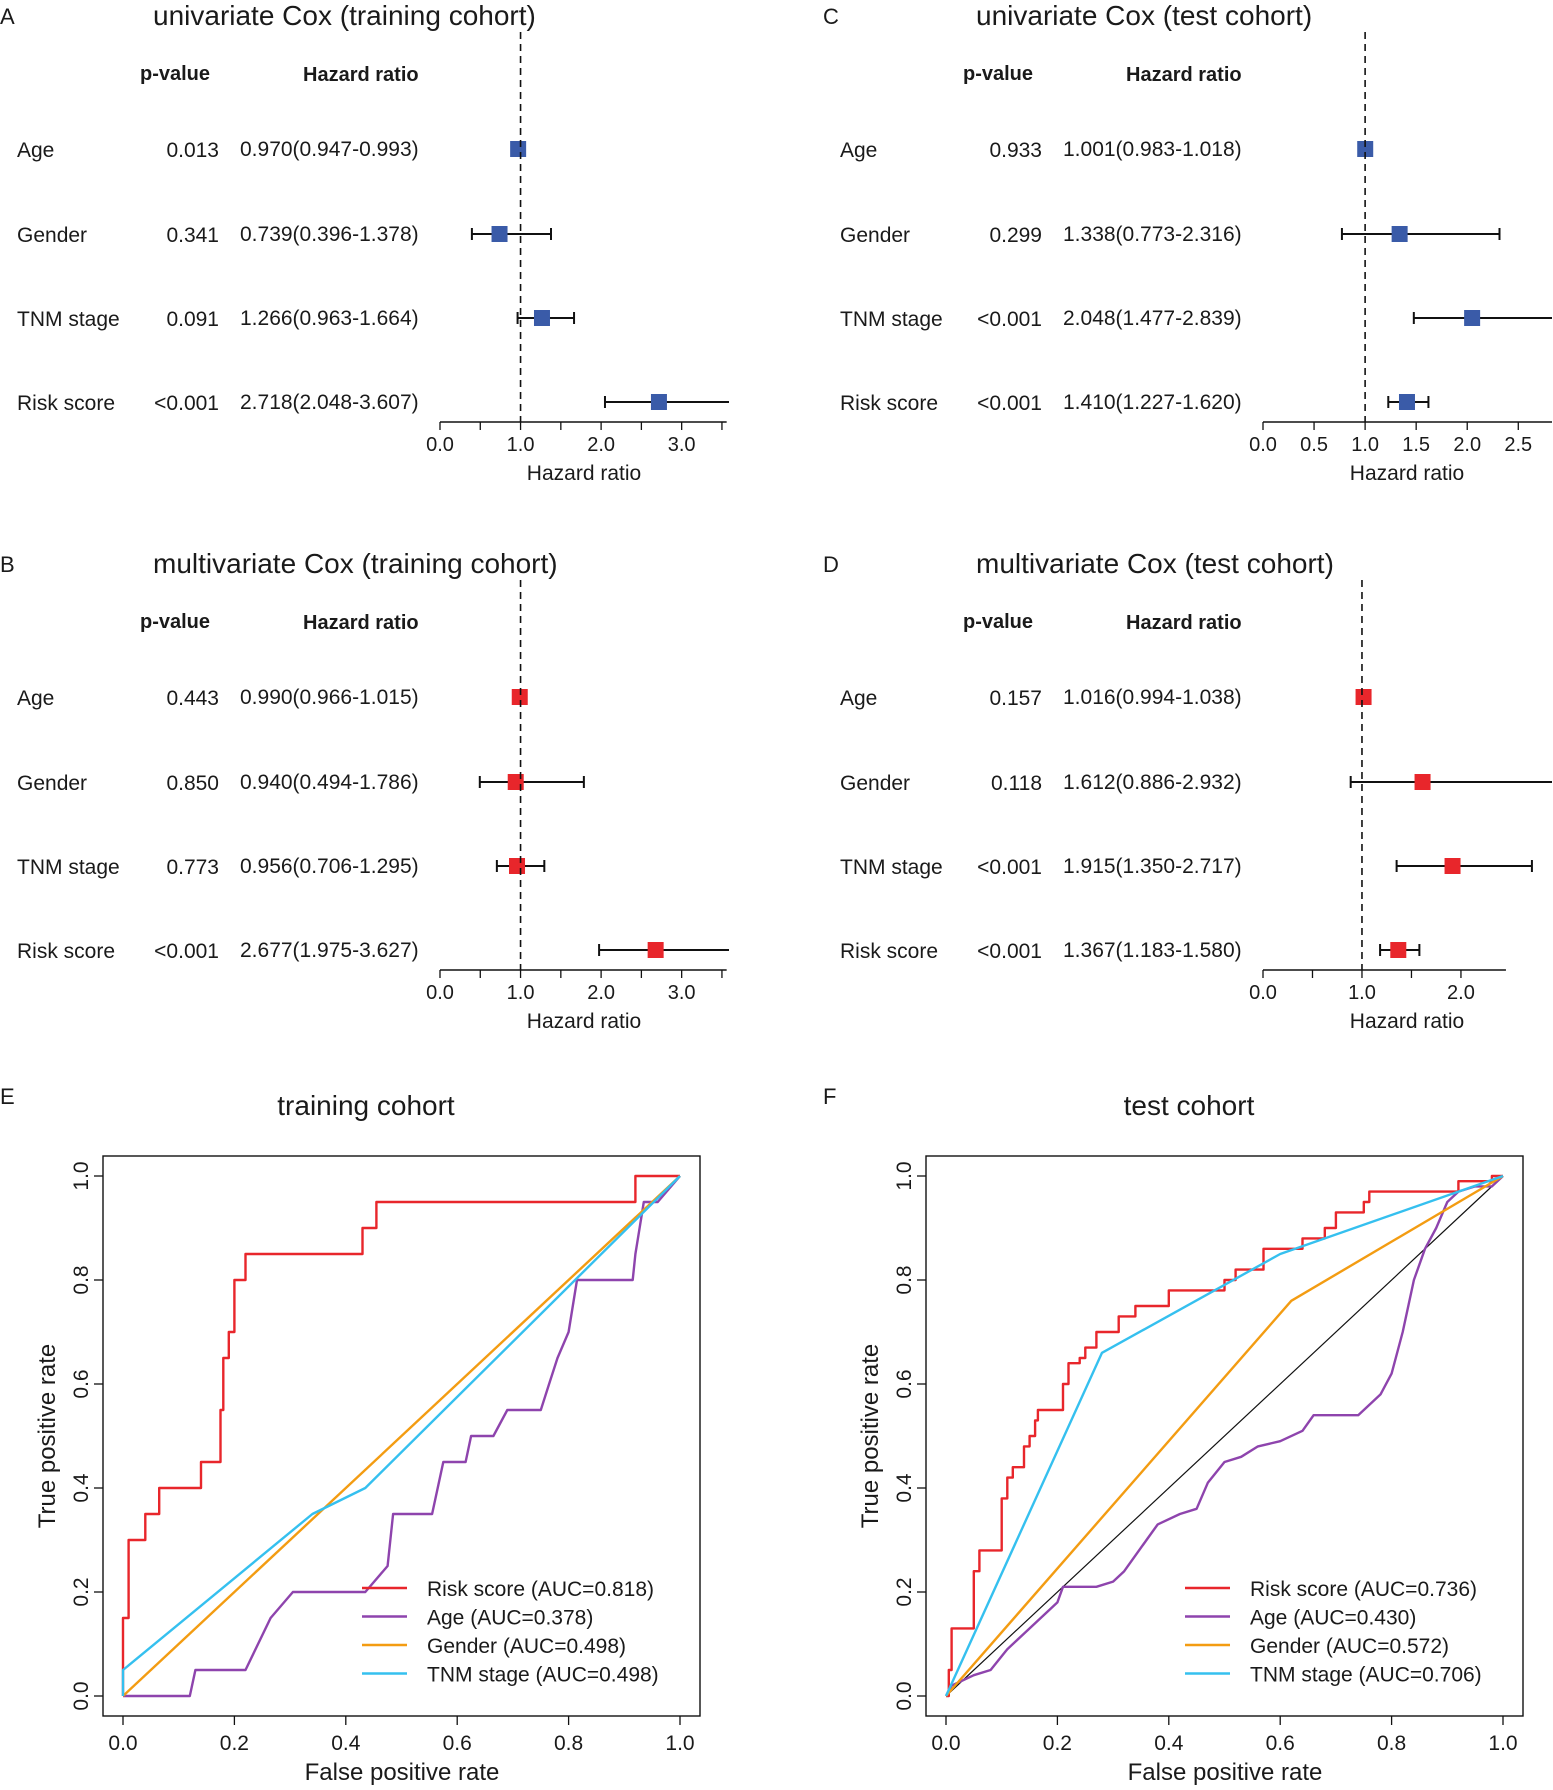 The image size is (1553, 1790). Describe the element at coordinates (7, 16) in the screenshot. I see `panel-letter: A` at that location.